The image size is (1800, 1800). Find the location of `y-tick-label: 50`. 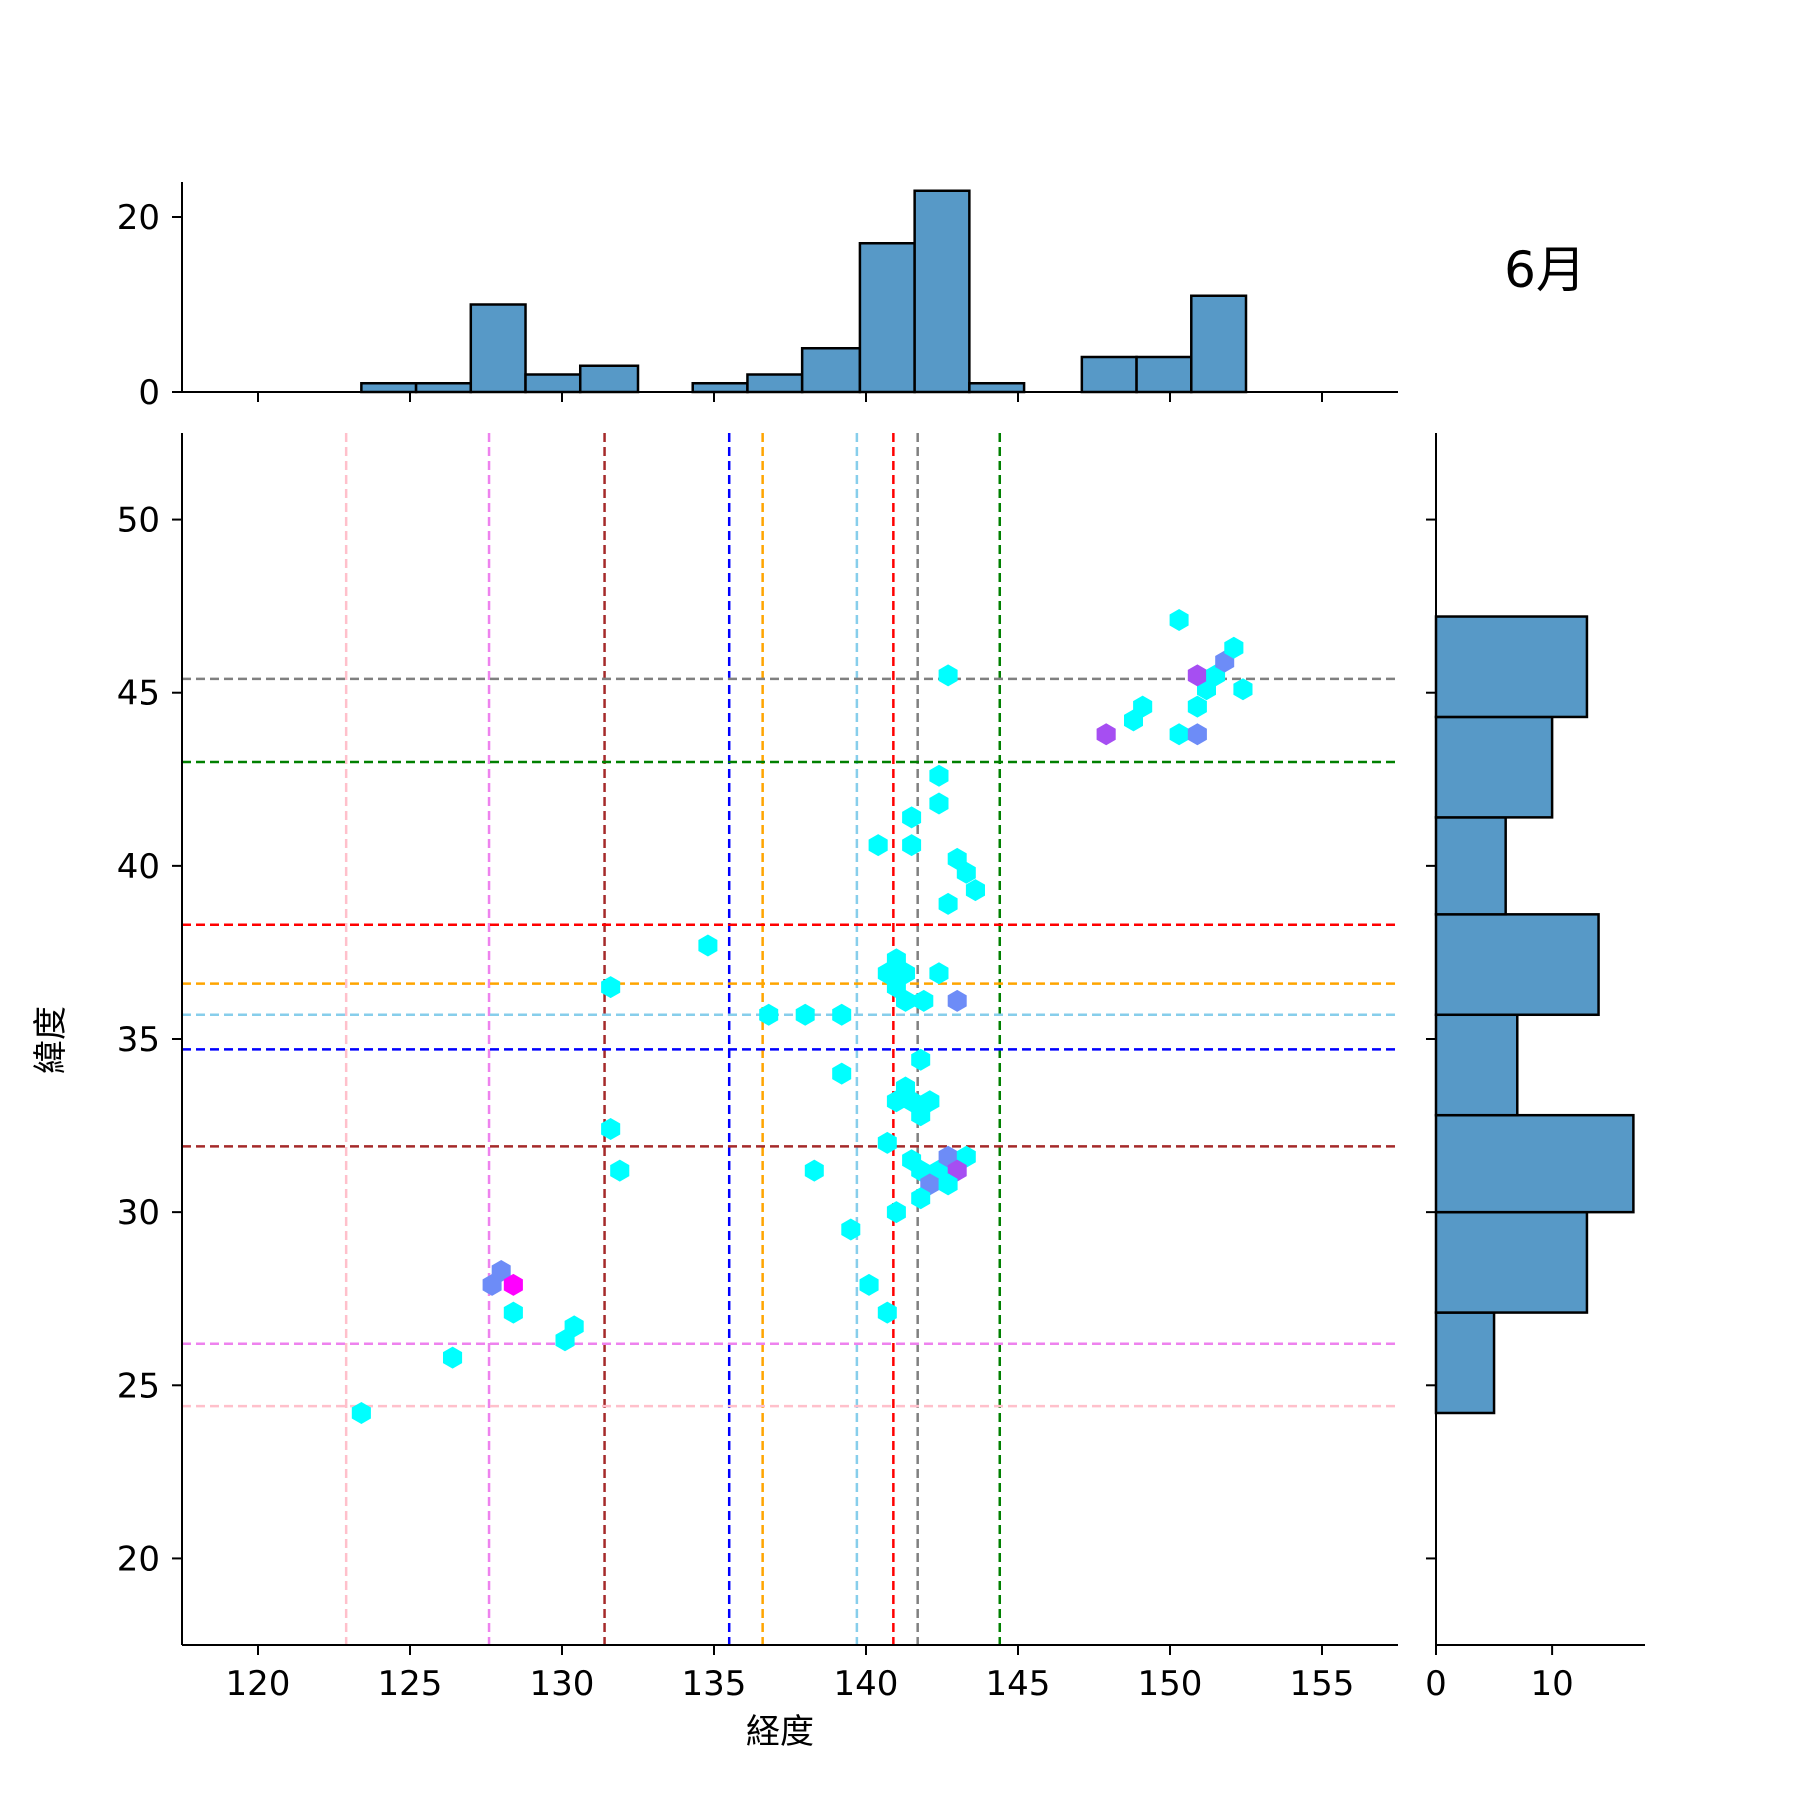

y-tick-label: 50 is located at coordinates (138, 521).